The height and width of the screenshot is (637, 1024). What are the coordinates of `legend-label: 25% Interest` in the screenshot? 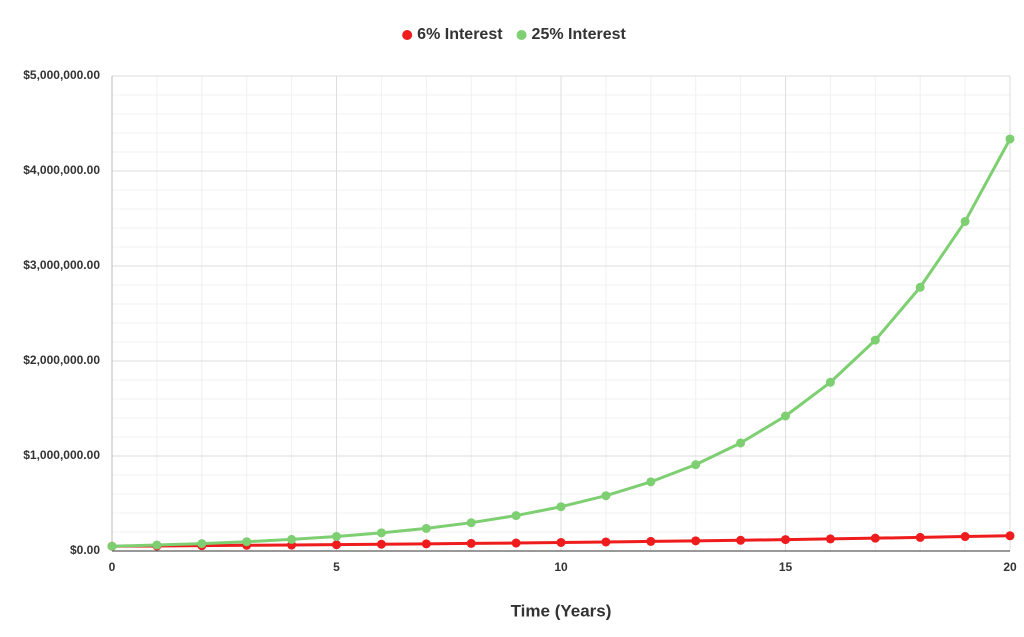 It's located at (579, 34).